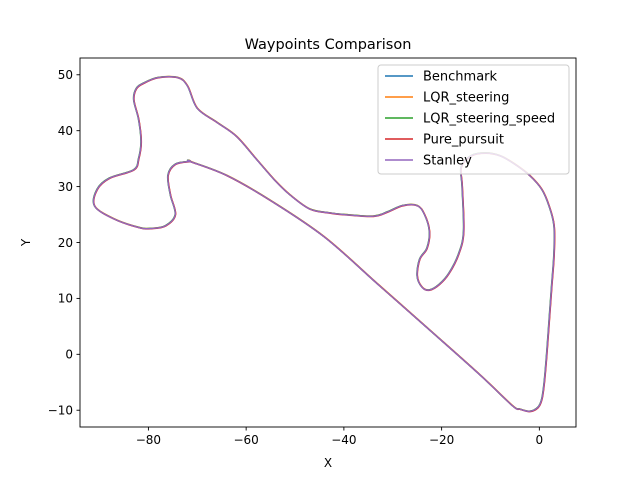  Describe the element at coordinates (26, 242) in the screenshot. I see `y-axis-label: Y` at that location.